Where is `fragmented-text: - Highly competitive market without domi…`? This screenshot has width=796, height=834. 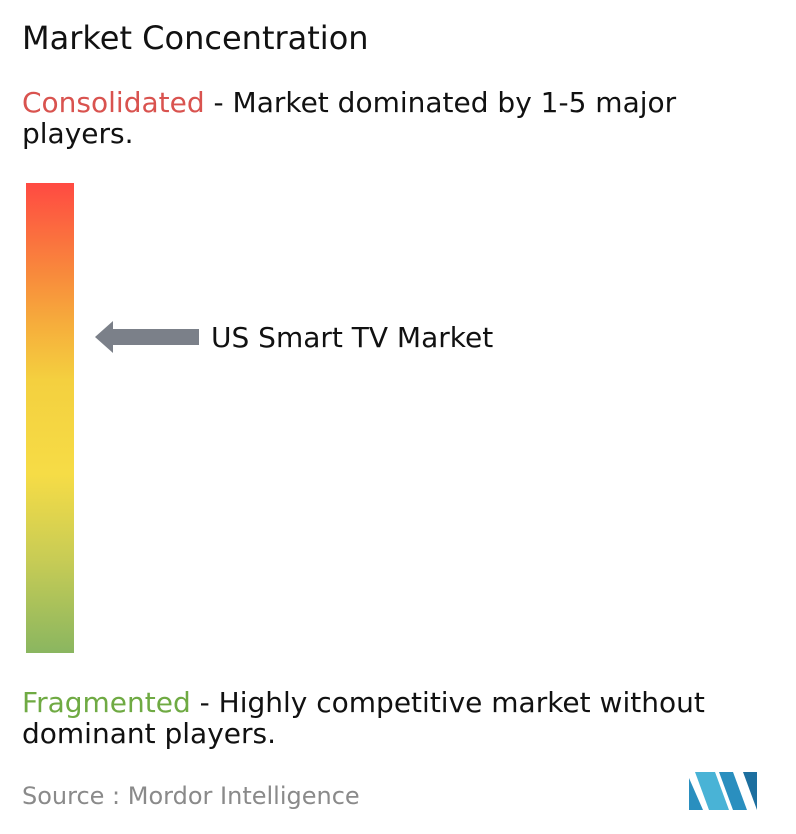 fragmented-text: - Highly competitive market without domi… is located at coordinates (363, 718).